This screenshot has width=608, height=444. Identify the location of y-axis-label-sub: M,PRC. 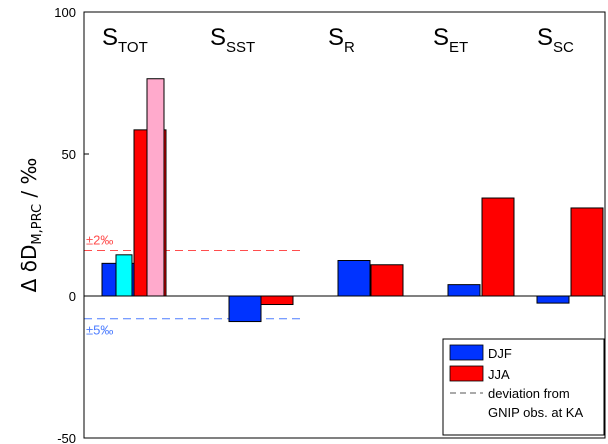
(37, 224).